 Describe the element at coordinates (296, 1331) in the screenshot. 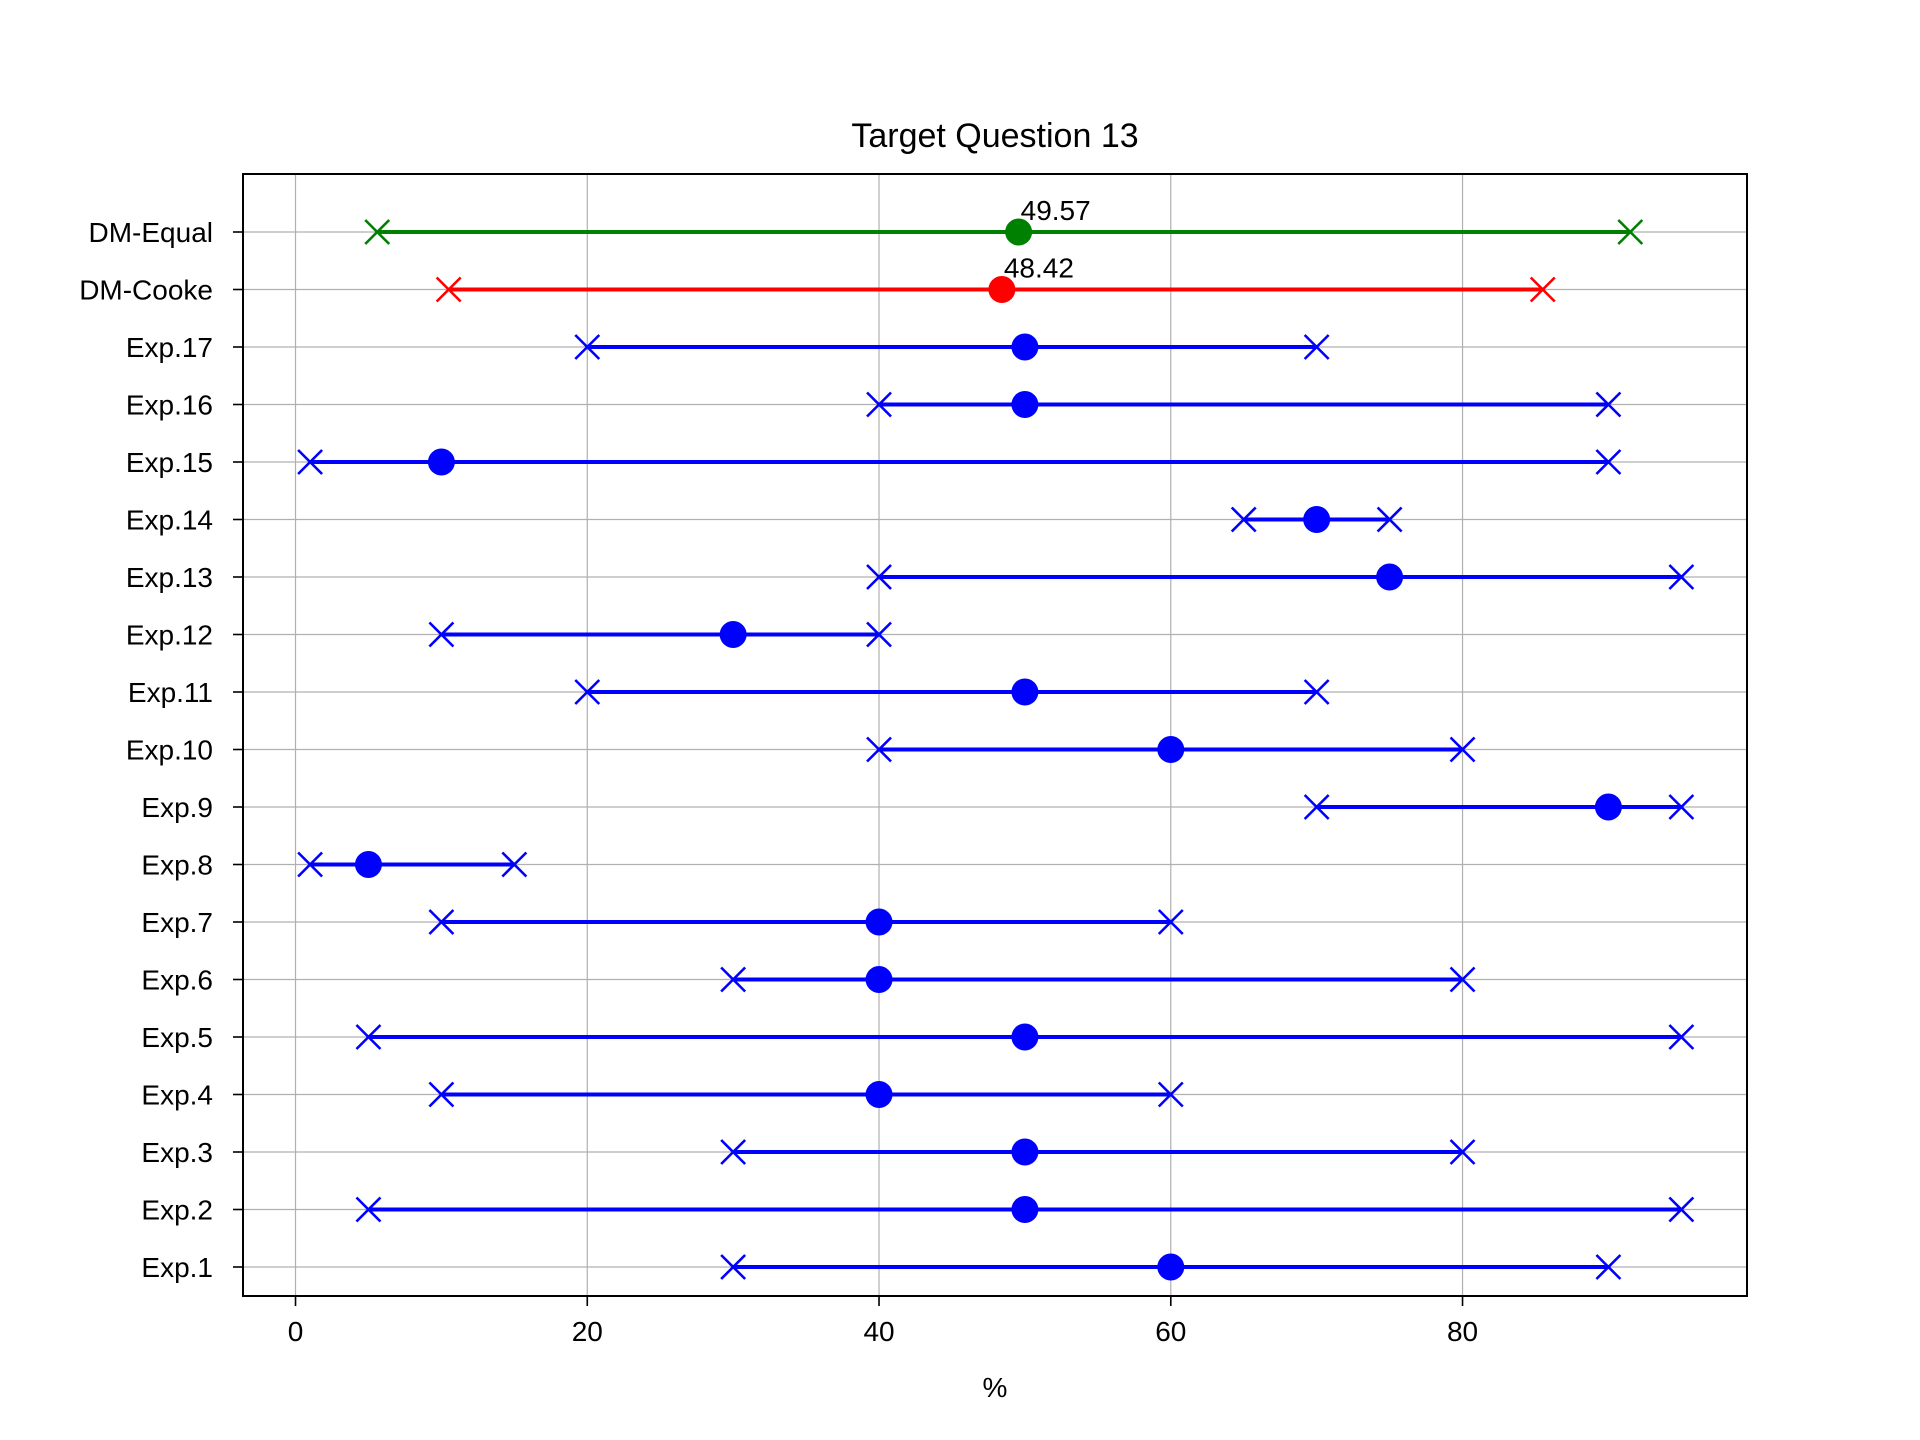

I see `x-tick-label: 0` at that location.